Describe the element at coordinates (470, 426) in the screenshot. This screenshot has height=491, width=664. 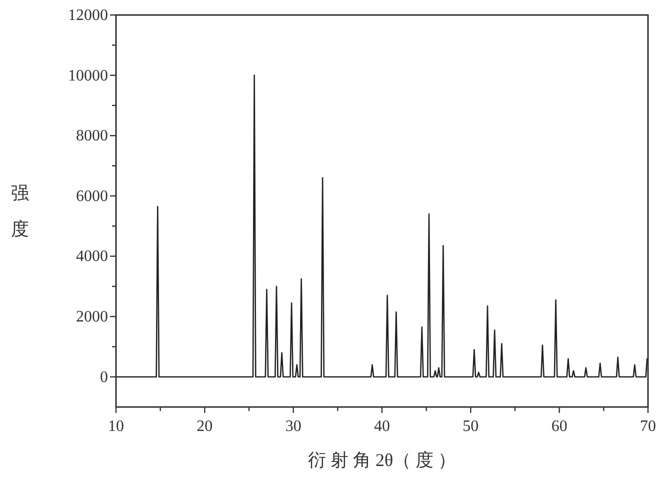
I see `x-tick-label: 50` at that location.